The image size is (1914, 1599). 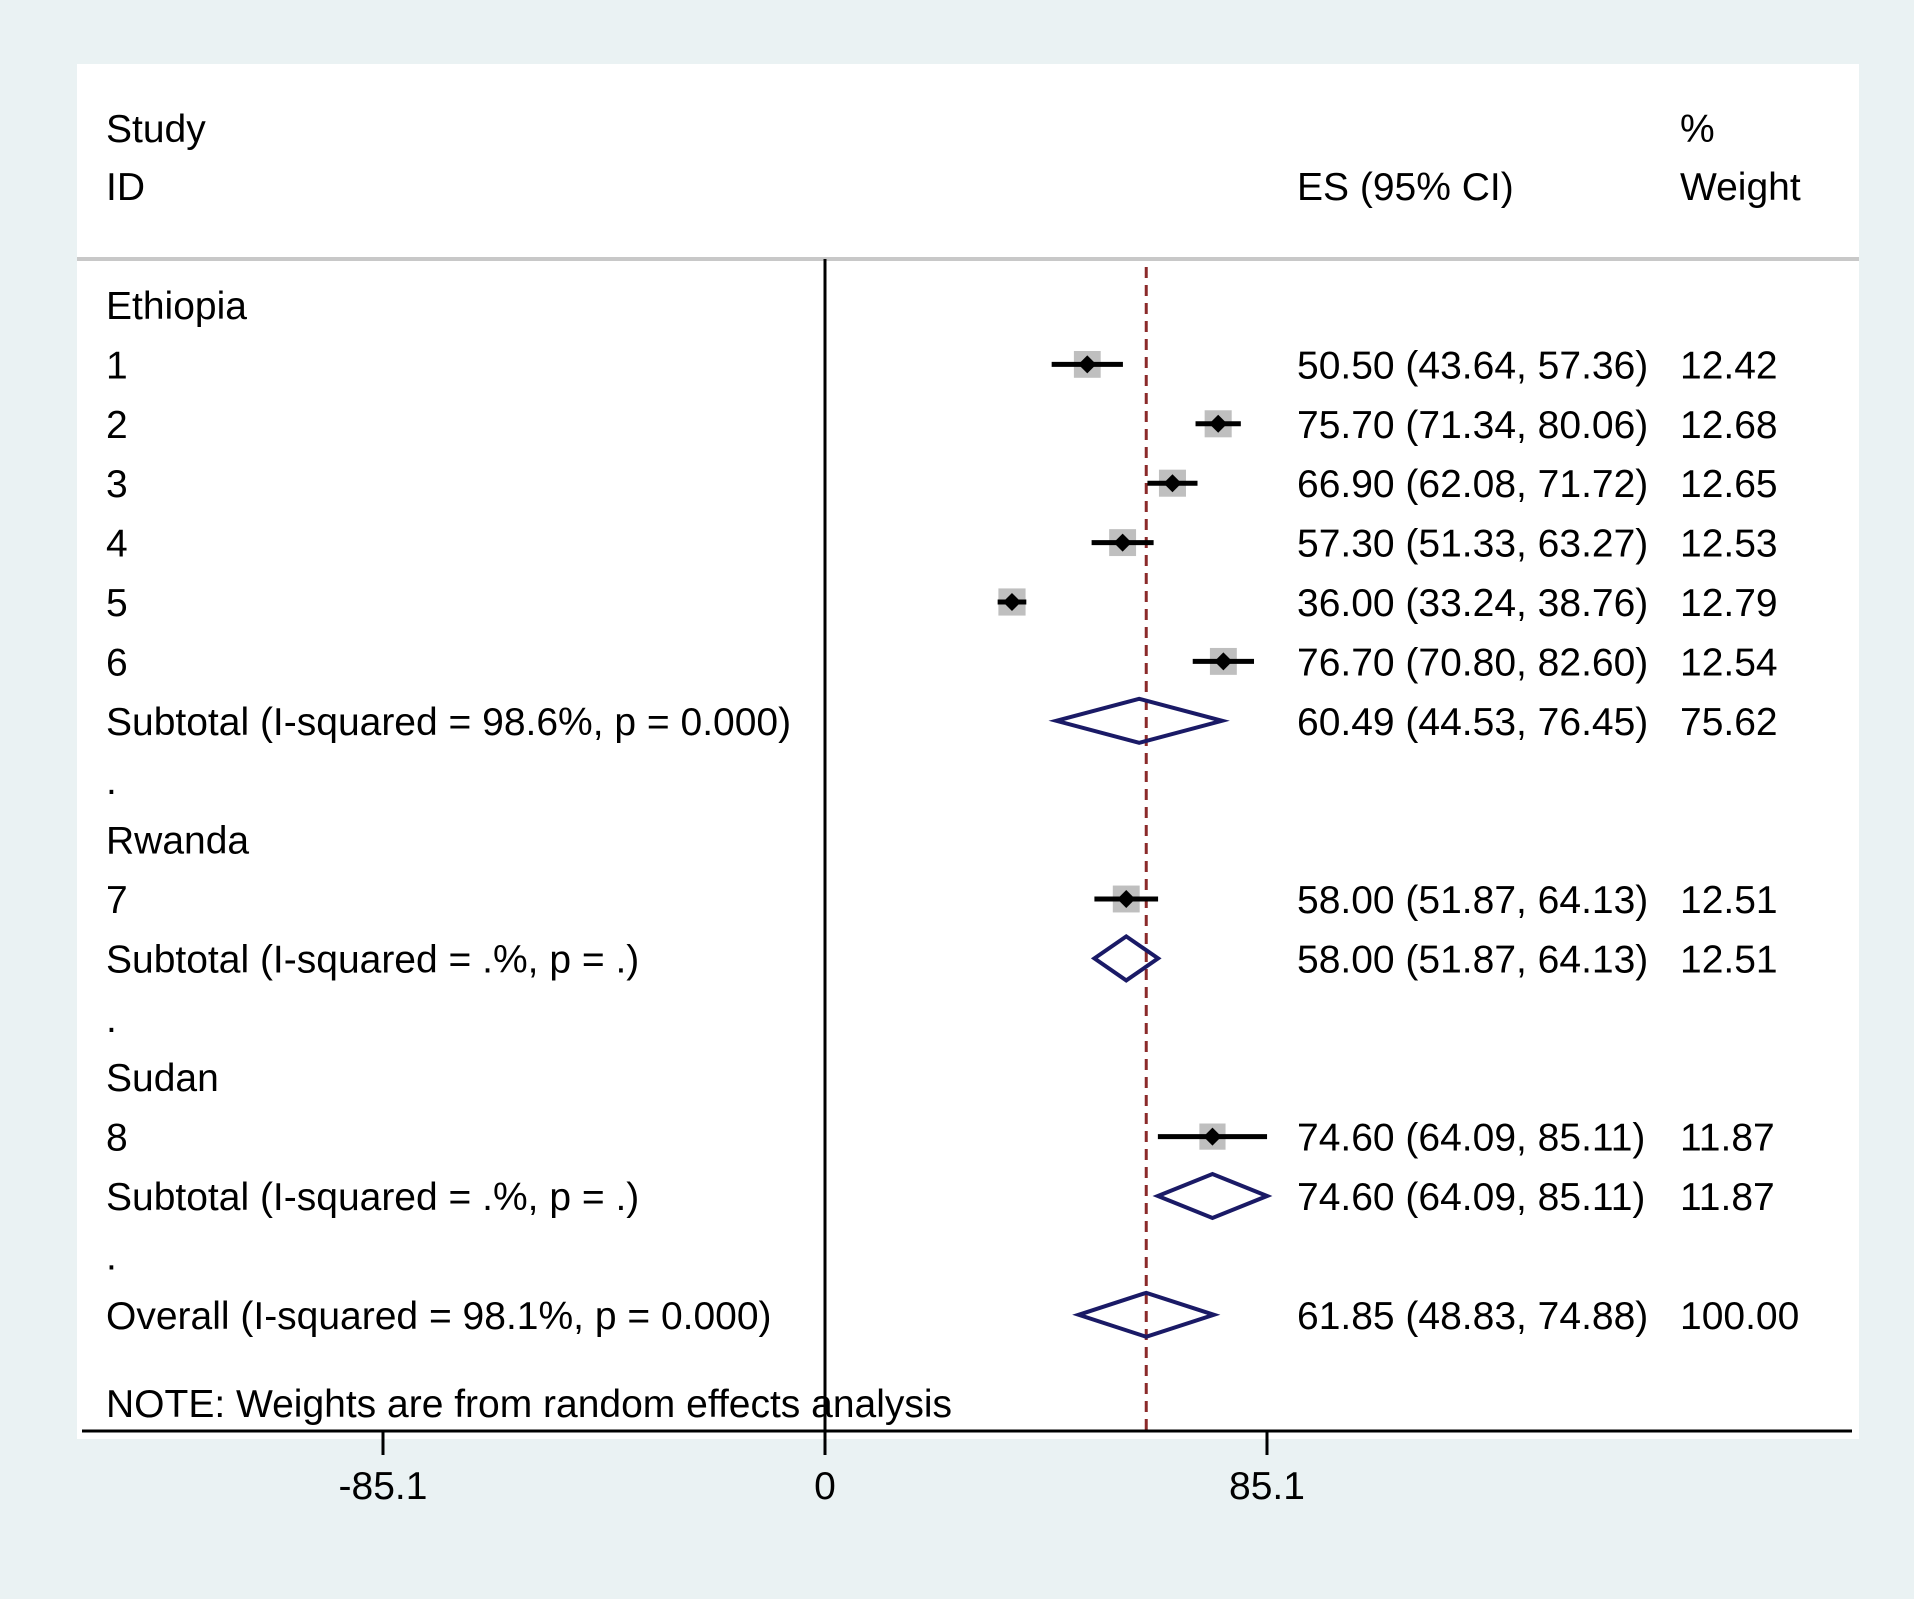 What do you see at coordinates (117, 484) in the screenshot?
I see `study-id: 3` at bounding box center [117, 484].